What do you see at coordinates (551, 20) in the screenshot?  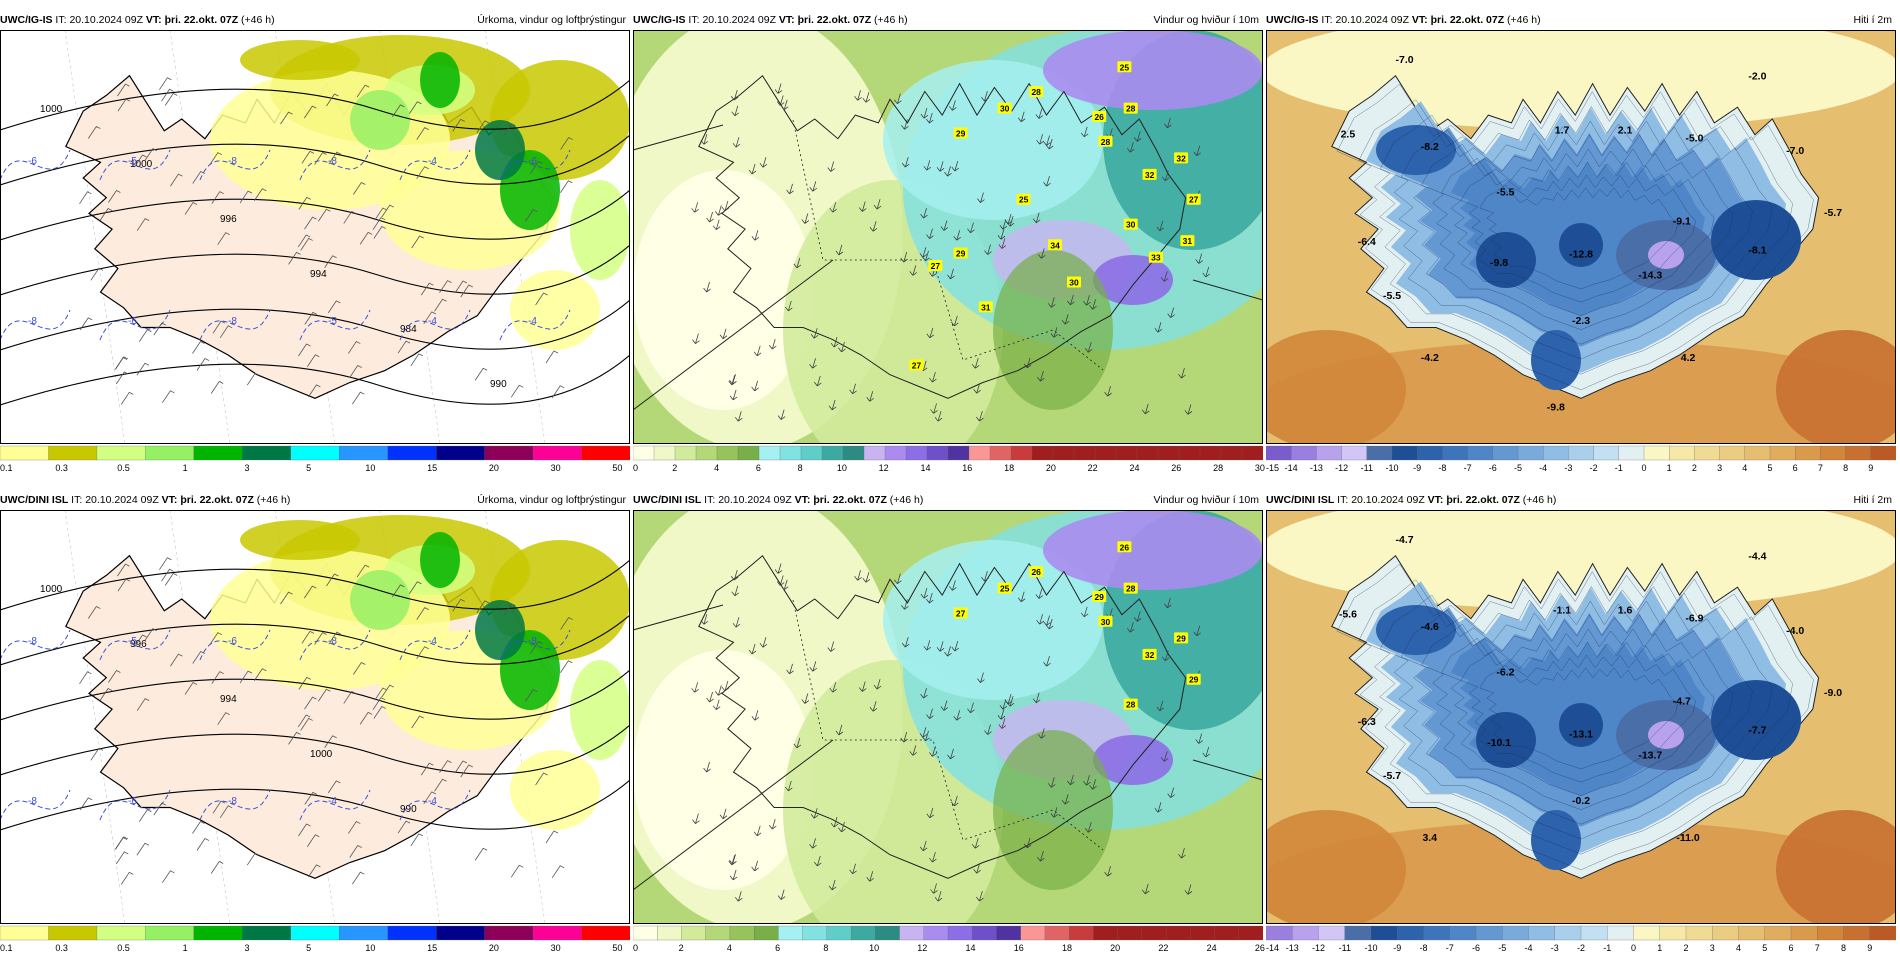 I see `panel-title: Úrkoma, vindur og loftþrýstingur` at bounding box center [551, 20].